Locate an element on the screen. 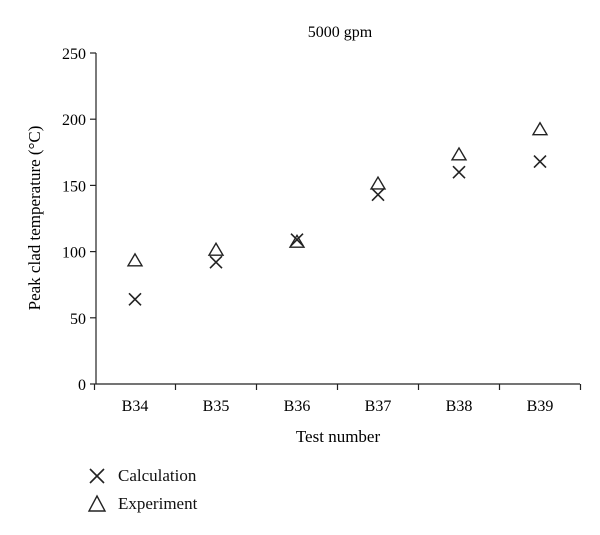 The height and width of the screenshot is (535, 600). y-tick-label: 250 is located at coordinates (74, 54).